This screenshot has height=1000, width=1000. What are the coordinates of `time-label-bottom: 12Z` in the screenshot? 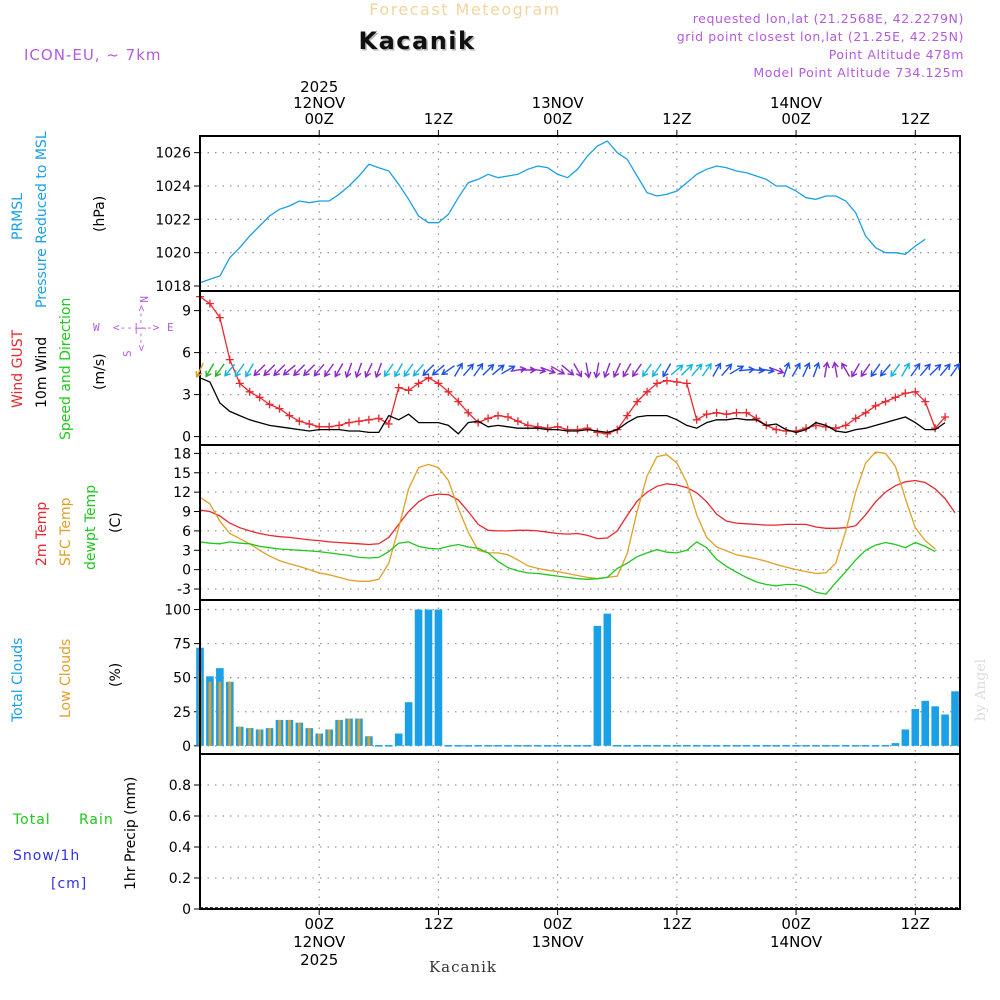 It's located at (676, 924).